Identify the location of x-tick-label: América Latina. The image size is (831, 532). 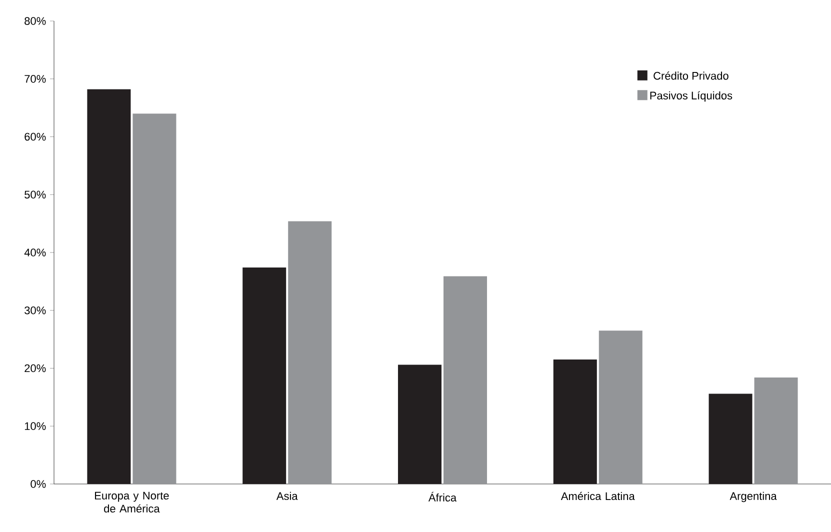
(597, 496).